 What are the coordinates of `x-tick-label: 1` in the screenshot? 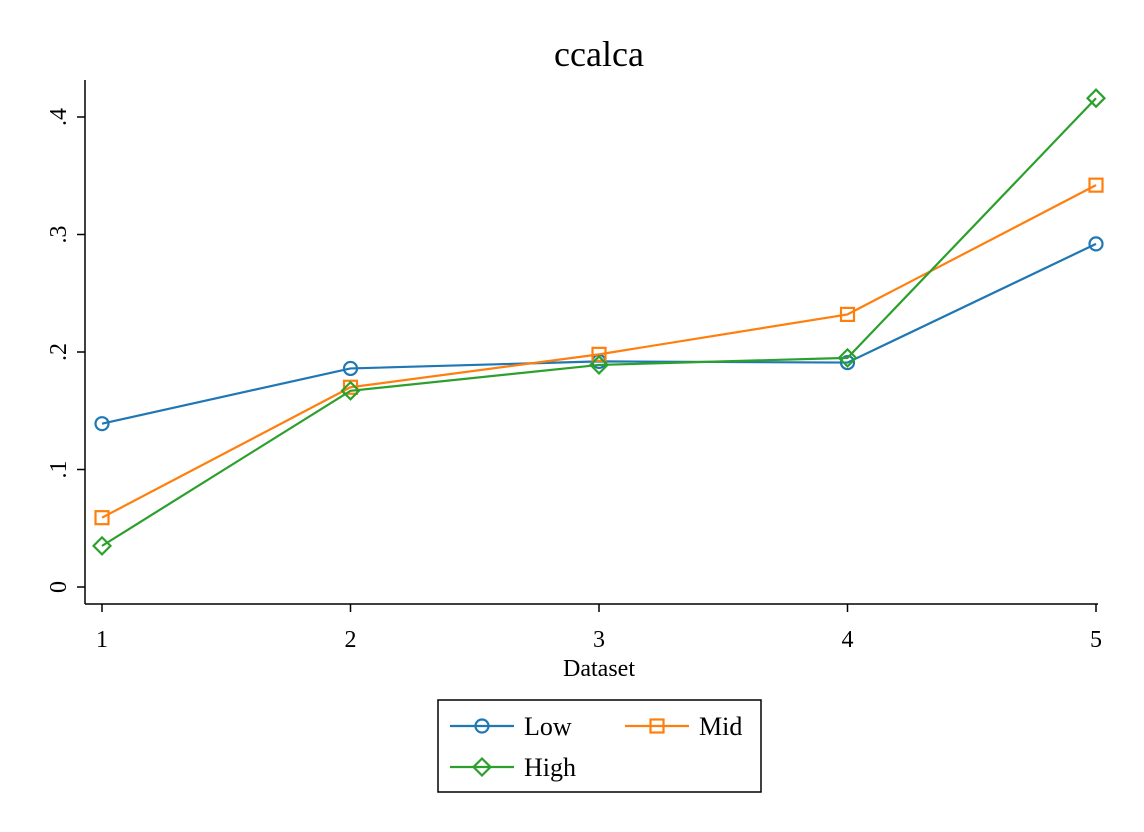 It's located at (102, 640).